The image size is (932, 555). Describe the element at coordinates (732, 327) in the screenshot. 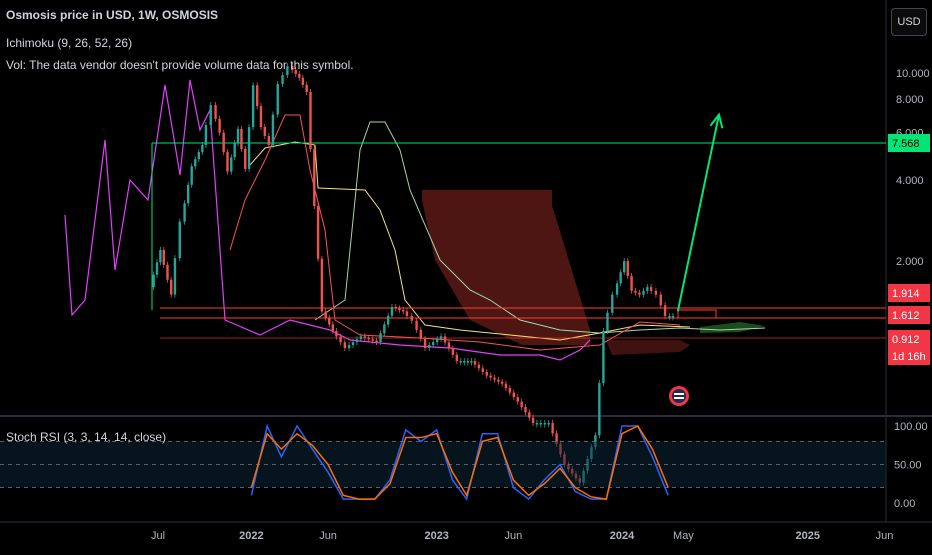

I see `ichimoku-cloud-bull` at that location.